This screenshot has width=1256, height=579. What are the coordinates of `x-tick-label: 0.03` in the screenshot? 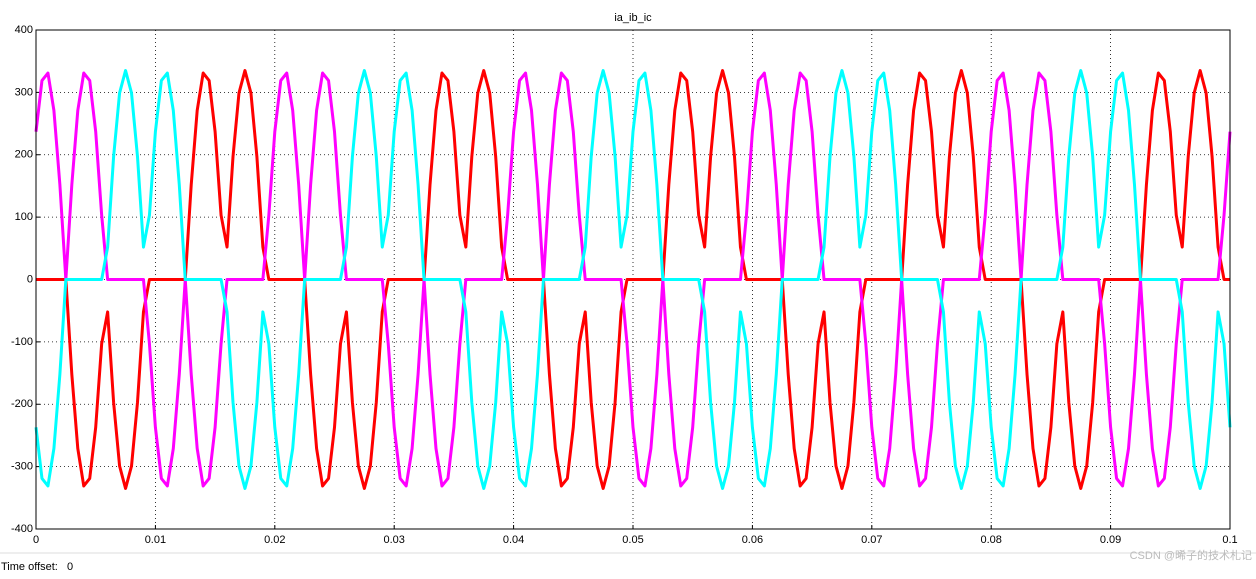 It's located at (393, 540).